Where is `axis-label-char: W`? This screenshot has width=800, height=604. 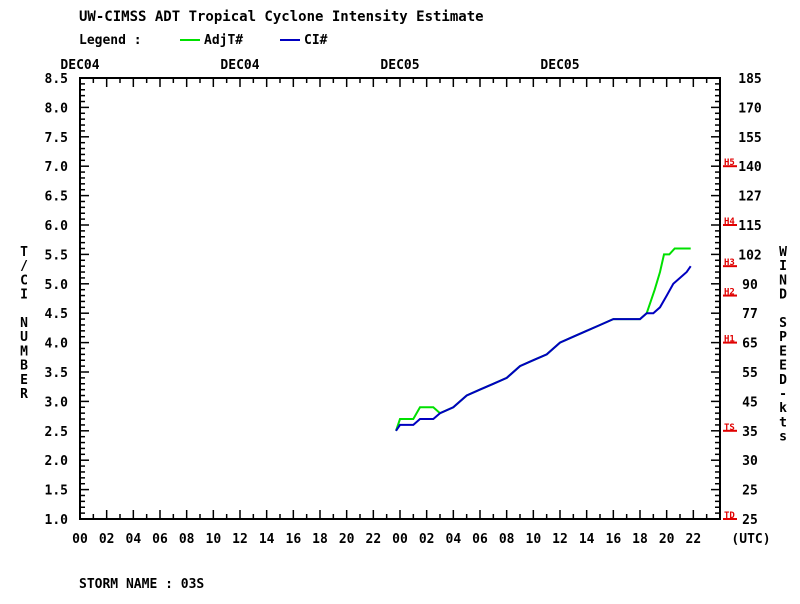 axis-label-char: W is located at coordinates (783, 252).